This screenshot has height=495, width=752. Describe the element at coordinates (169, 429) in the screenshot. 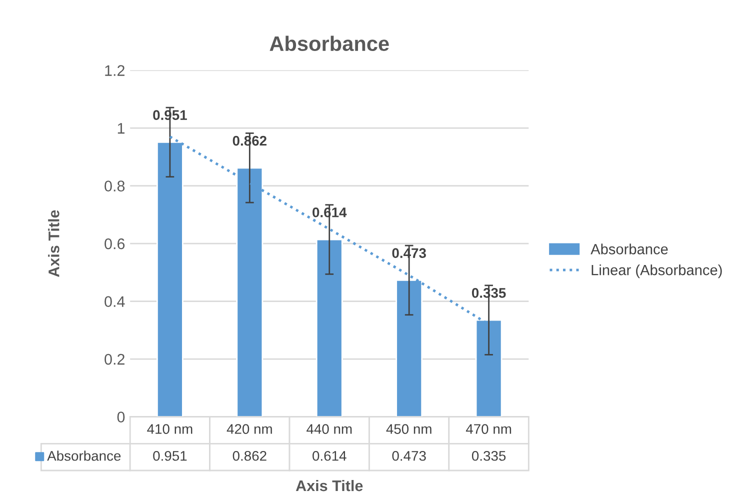

I see `x-tick-label: 410 nm` at that location.